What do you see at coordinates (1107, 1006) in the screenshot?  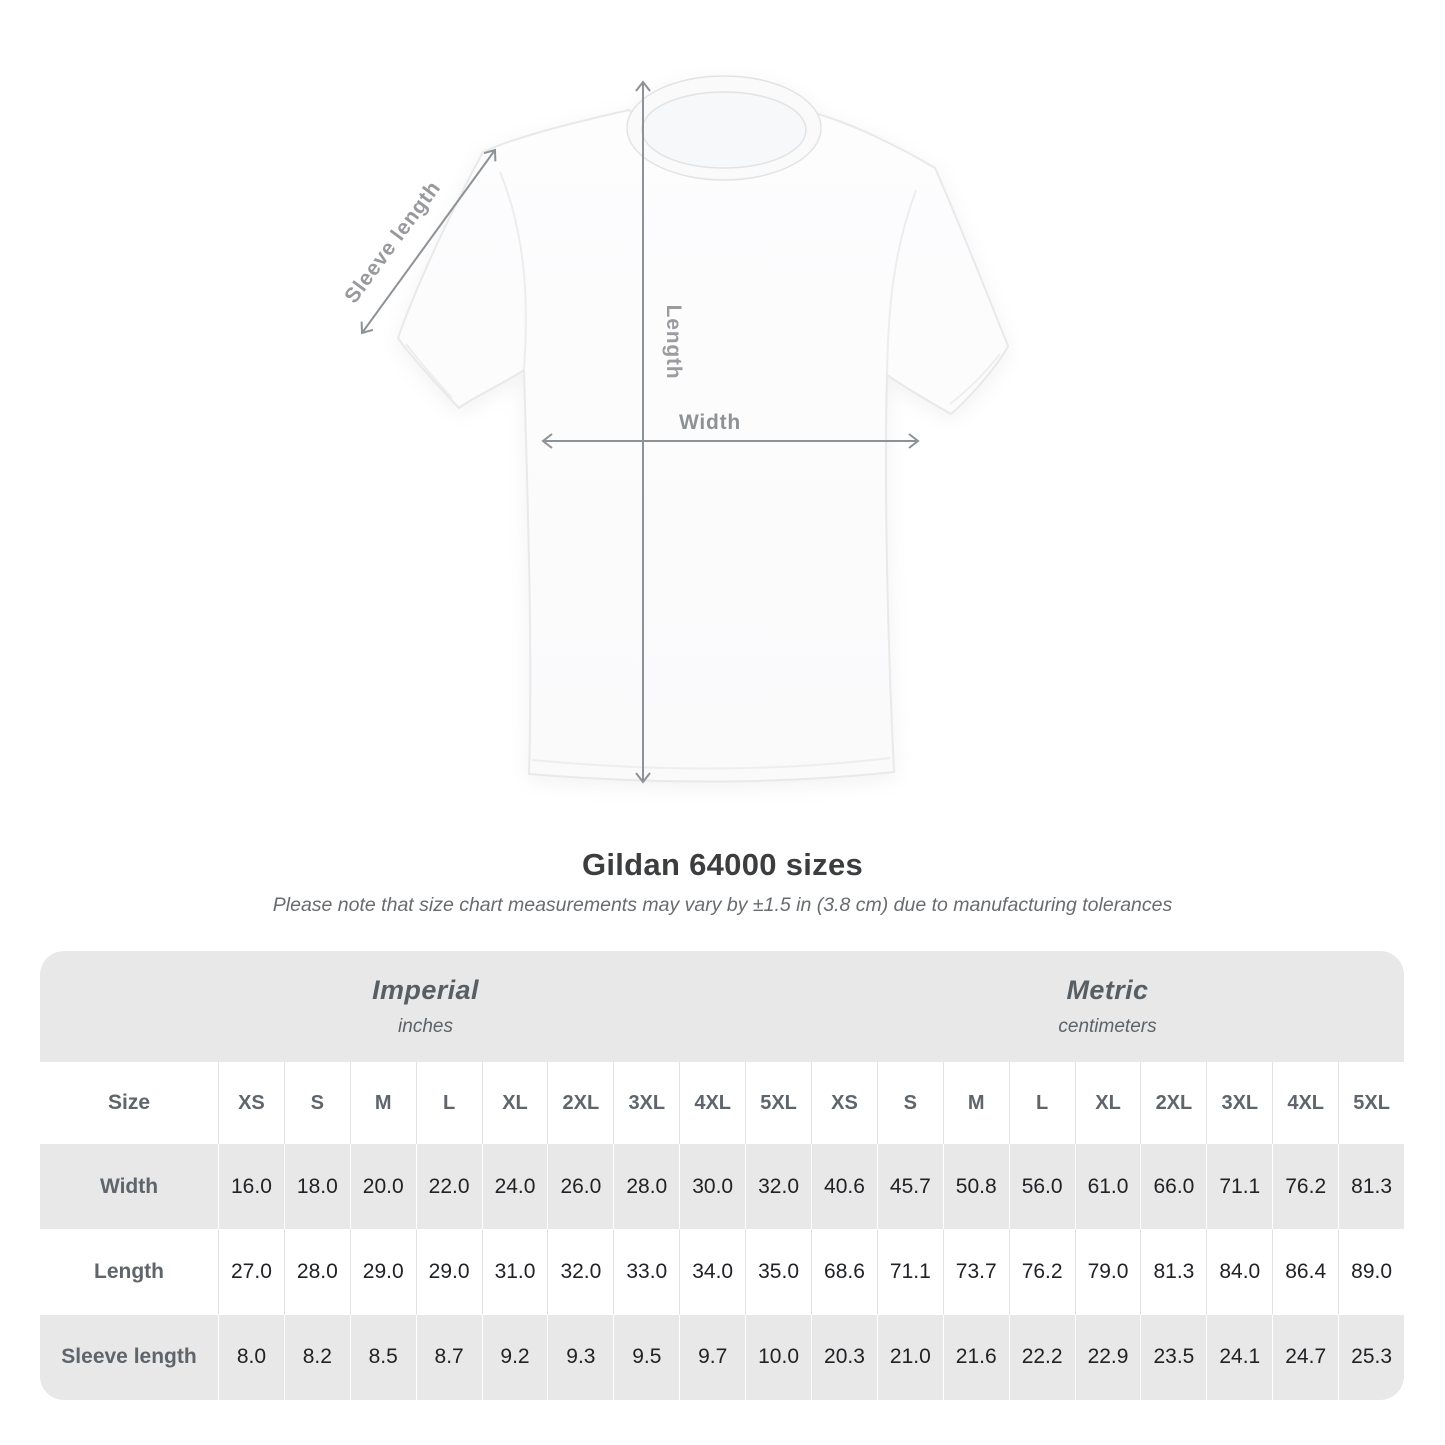 I see `unit-group-metric: Metric centimeters` at bounding box center [1107, 1006].